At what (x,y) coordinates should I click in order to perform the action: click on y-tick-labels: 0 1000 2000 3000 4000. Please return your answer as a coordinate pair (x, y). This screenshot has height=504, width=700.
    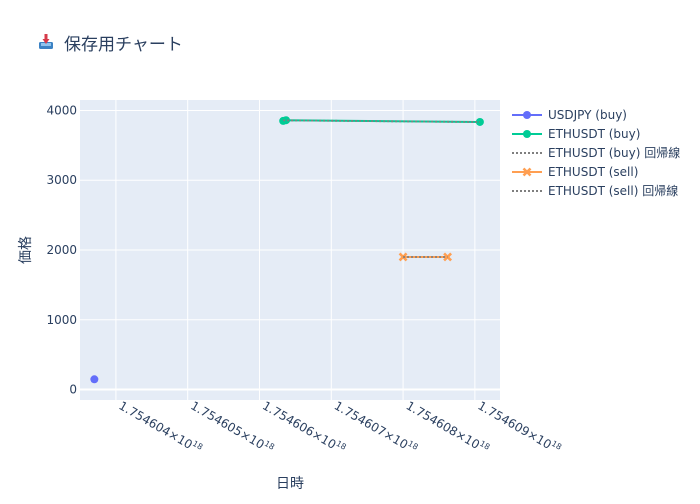
    Looking at the image, I should click on (61, 249).